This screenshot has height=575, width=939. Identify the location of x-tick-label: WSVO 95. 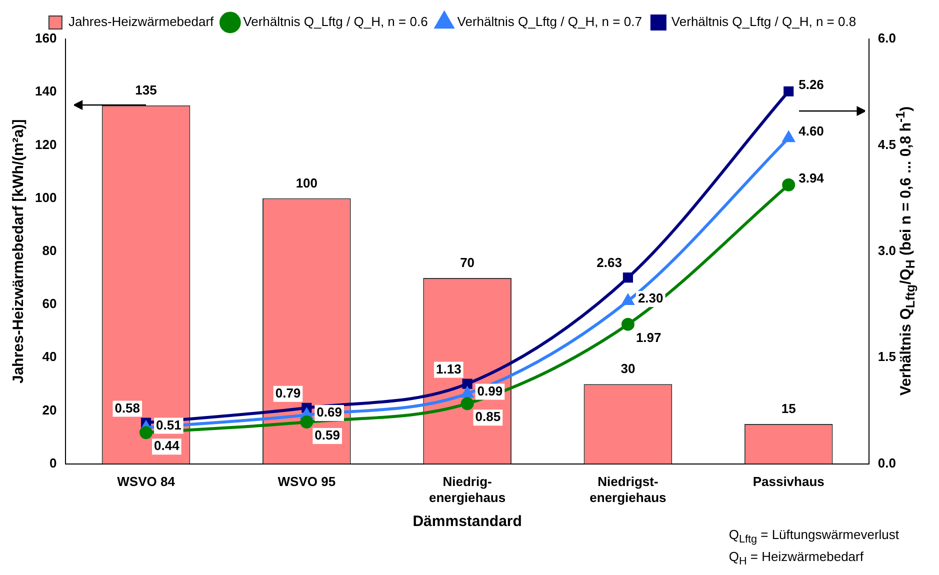
(307, 482).